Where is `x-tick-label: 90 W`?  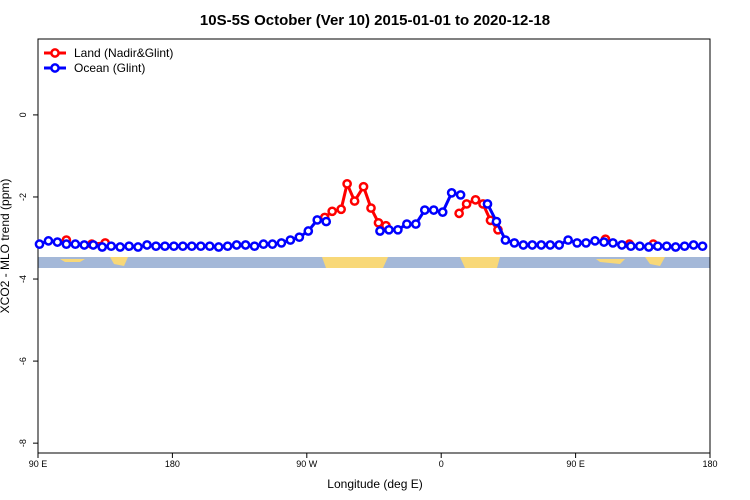 x-tick-label: 90 W is located at coordinates (307, 464).